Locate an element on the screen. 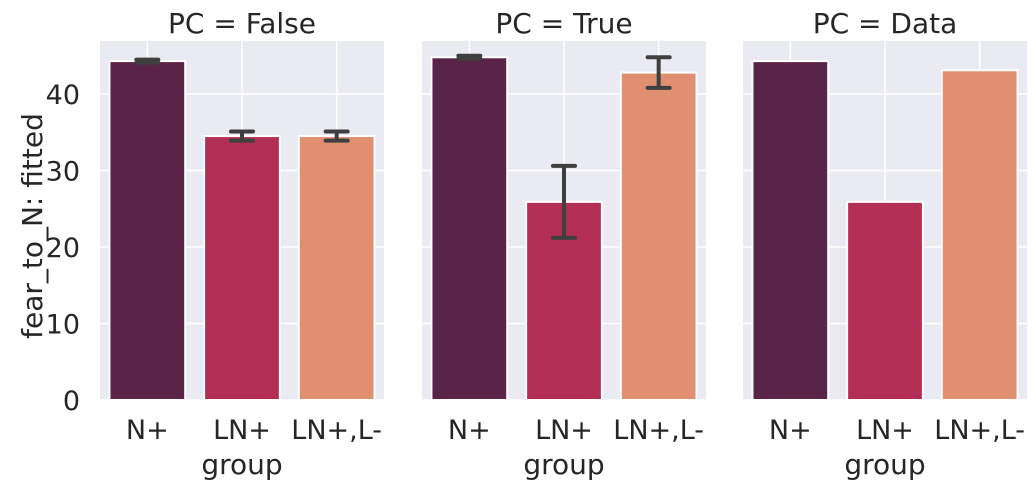 The image size is (1036, 493). panel-title: PC = True is located at coordinates (563, 23).